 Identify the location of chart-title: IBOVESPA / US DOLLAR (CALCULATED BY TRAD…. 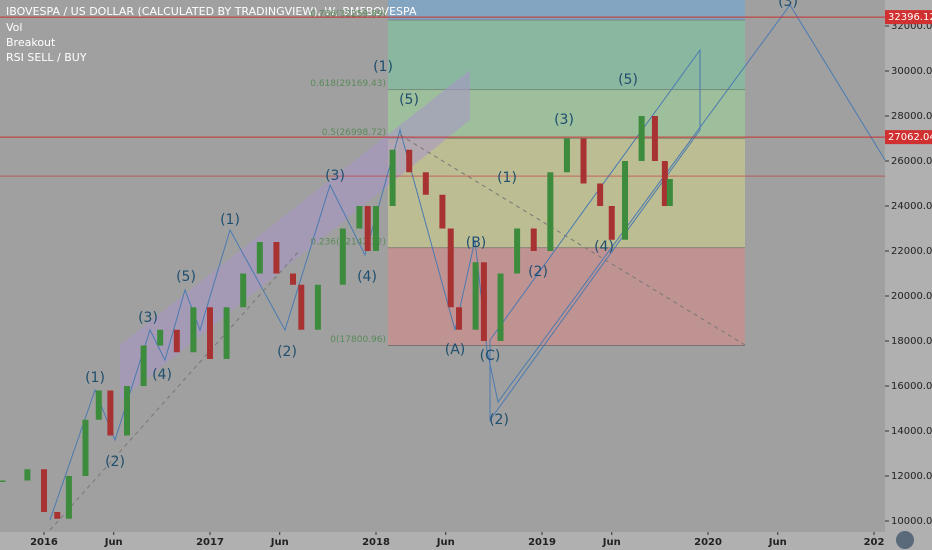
(211, 11).